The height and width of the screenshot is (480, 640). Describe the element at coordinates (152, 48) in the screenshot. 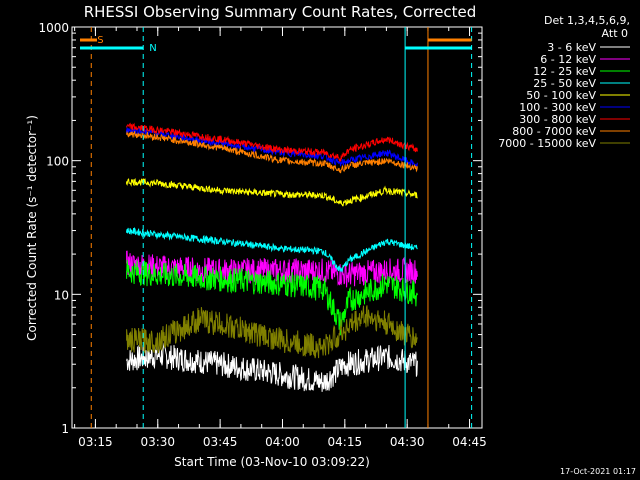

I see `flag-label: N` at that location.